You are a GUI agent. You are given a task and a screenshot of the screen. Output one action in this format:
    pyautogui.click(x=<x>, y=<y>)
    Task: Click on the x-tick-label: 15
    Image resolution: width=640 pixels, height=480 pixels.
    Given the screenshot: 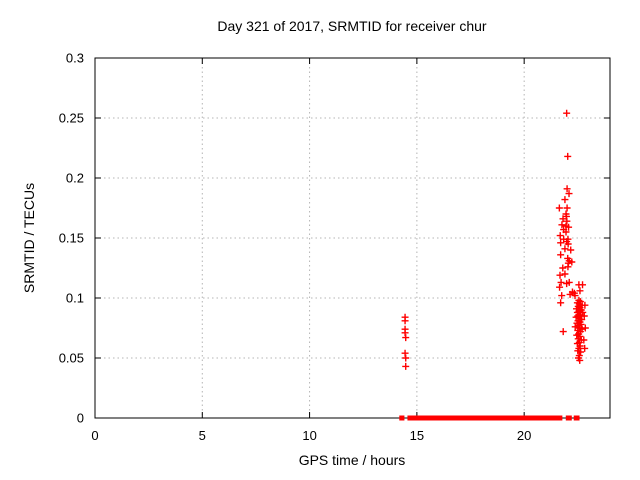 What is the action you would take?
    pyautogui.click(x=417, y=435)
    